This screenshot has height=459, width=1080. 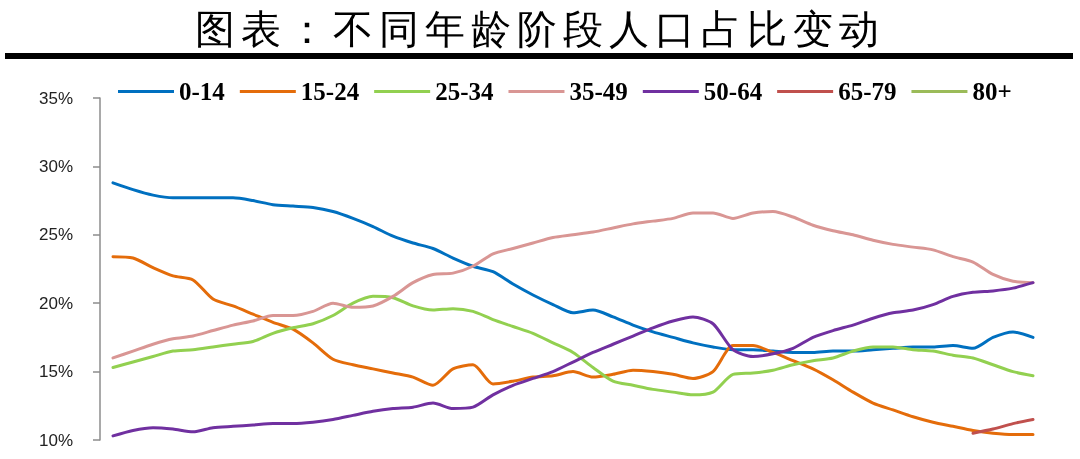 I want to click on legend-label: 65-79, so click(x=867, y=91).